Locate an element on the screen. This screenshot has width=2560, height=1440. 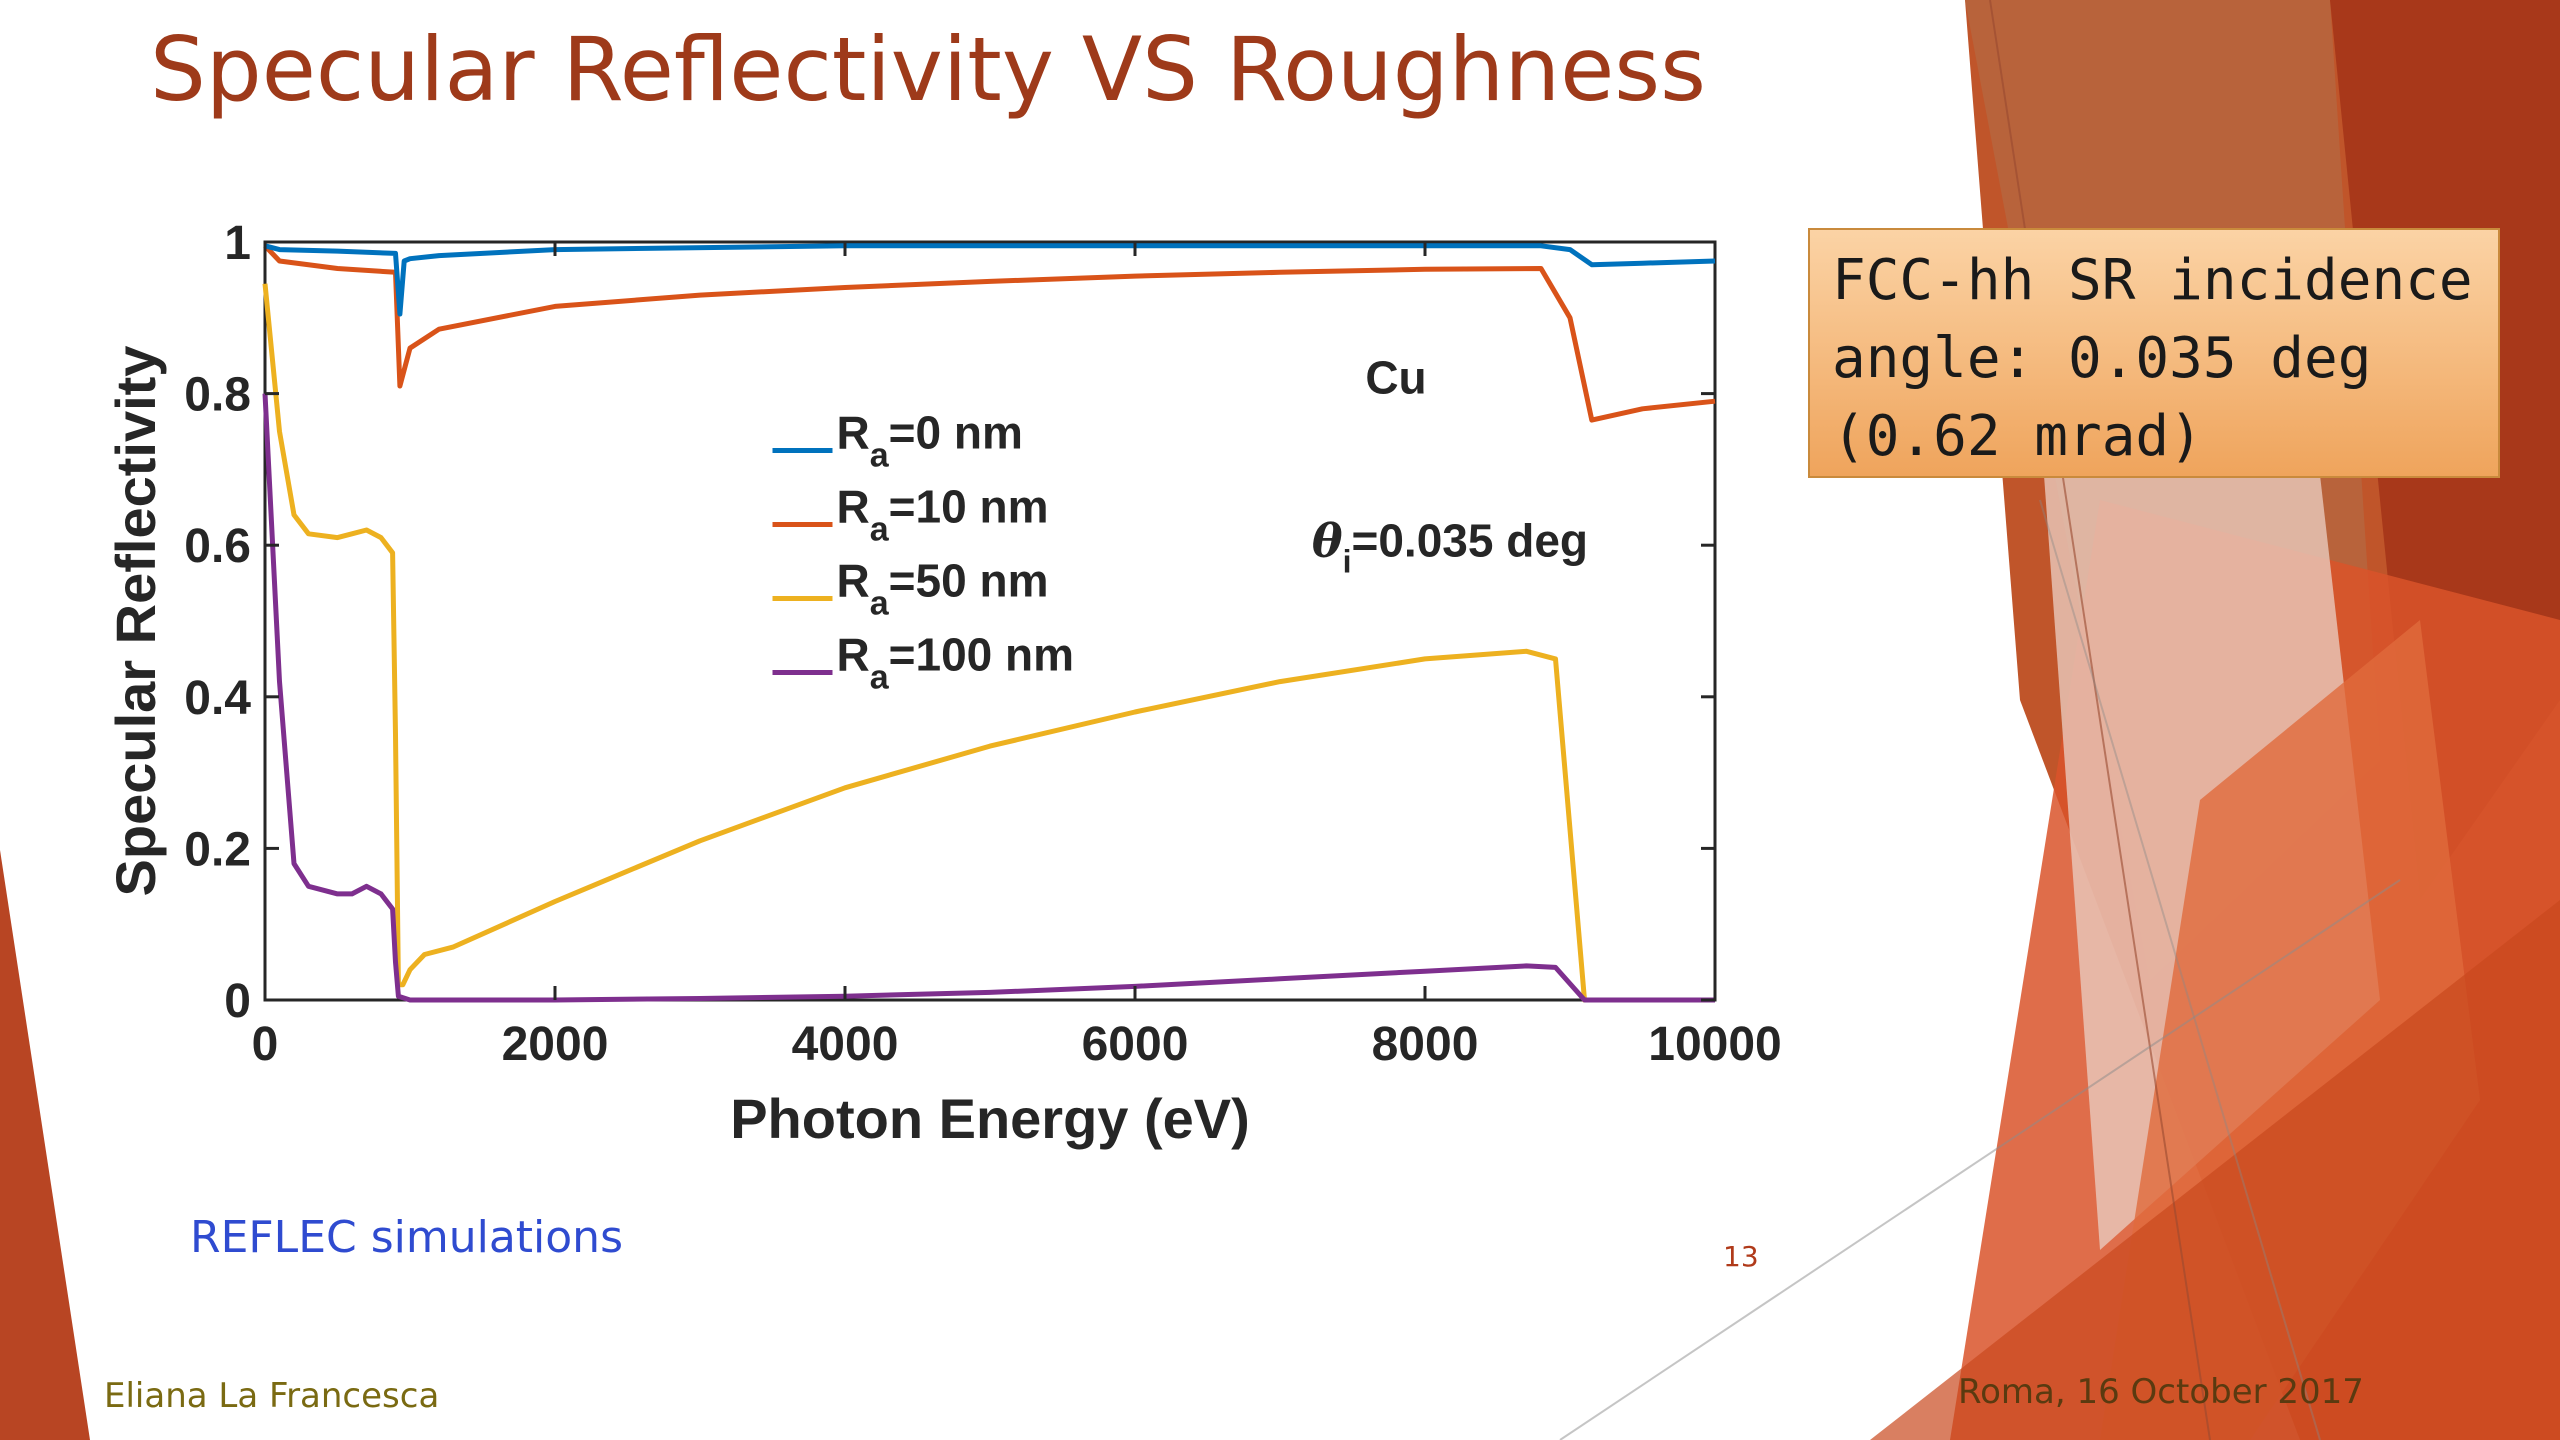
x-axis-label: Photon Energy (eV) is located at coordinates (990, 1118).